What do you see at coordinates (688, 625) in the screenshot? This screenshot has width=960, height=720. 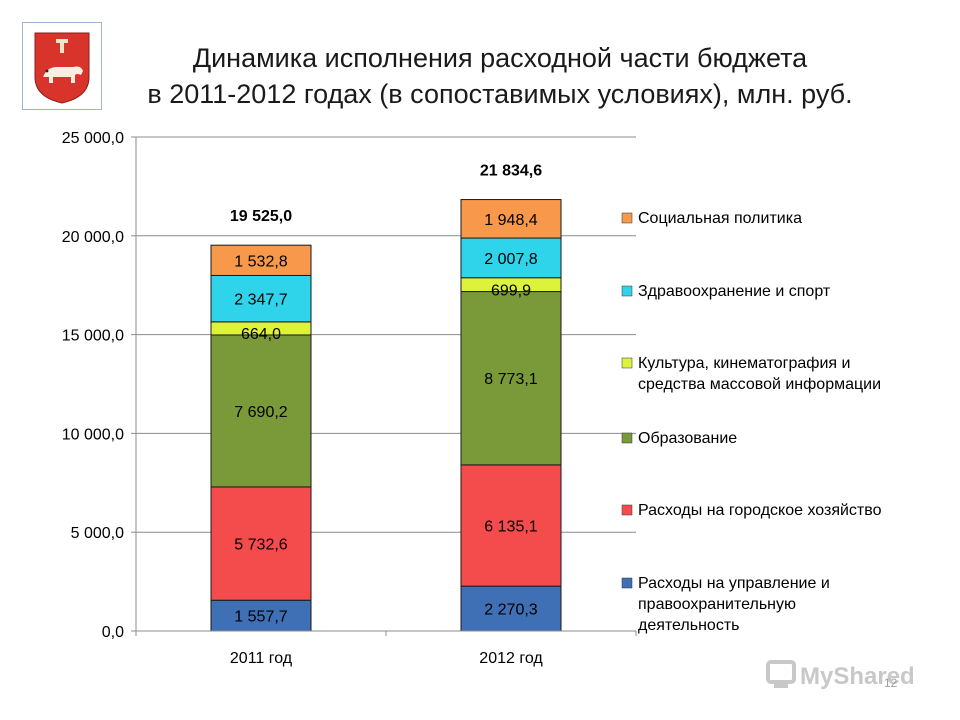 I see `legend-label: деятельность` at bounding box center [688, 625].